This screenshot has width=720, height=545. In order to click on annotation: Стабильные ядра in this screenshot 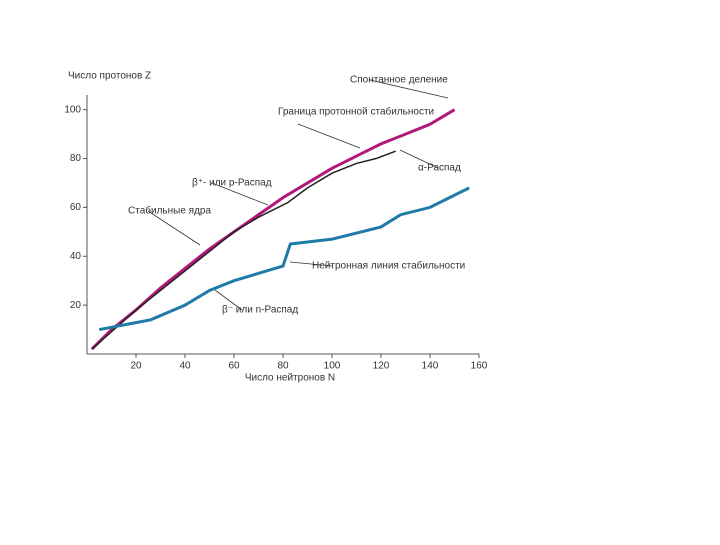, I will do `click(169, 211)`.